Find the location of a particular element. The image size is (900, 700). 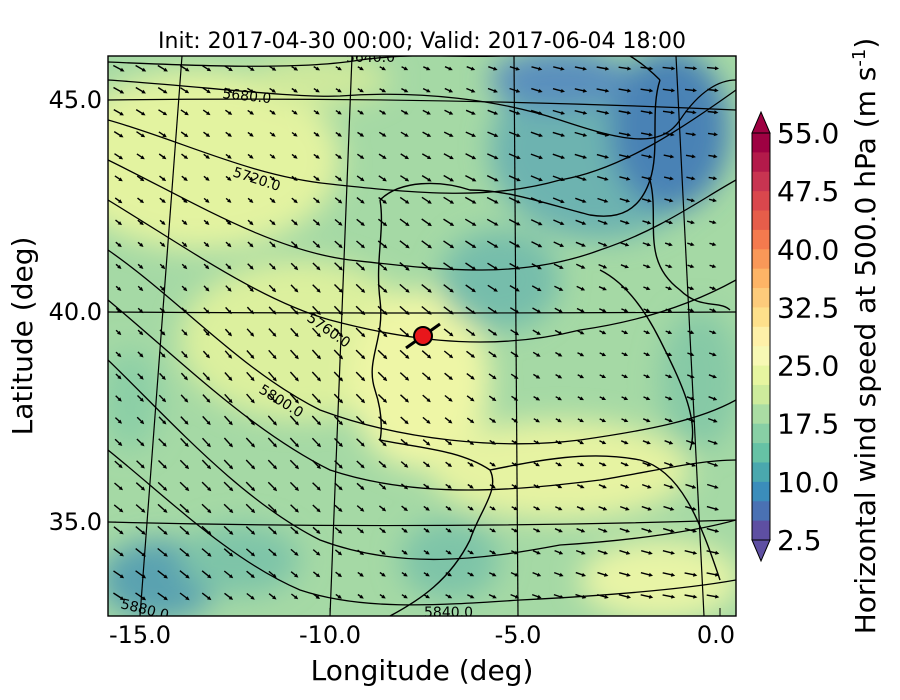

colorbar-tick-label: 17.5 is located at coordinates (808, 424).